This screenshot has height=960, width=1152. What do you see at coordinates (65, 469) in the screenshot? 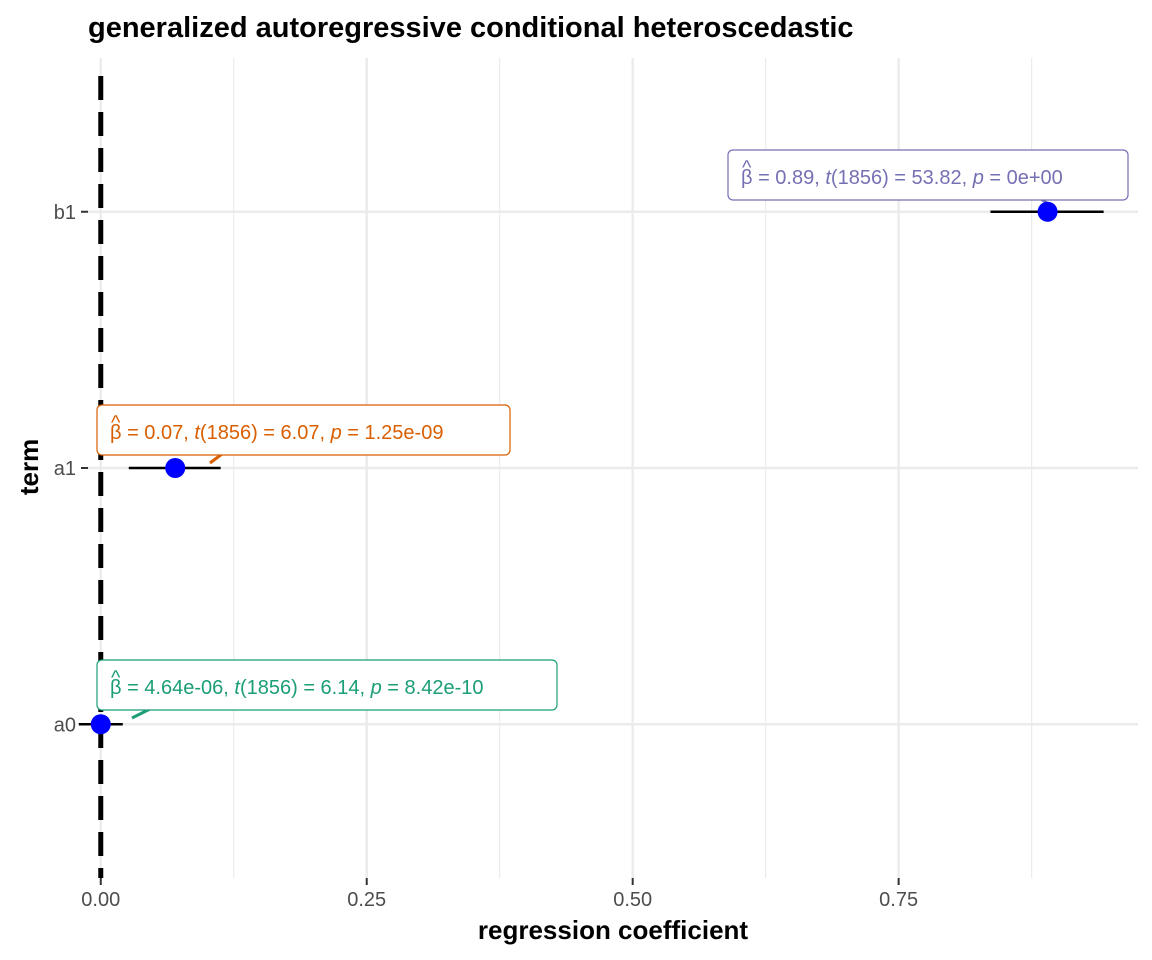
I see `y-tick-label: a1` at bounding box center [65, 469].